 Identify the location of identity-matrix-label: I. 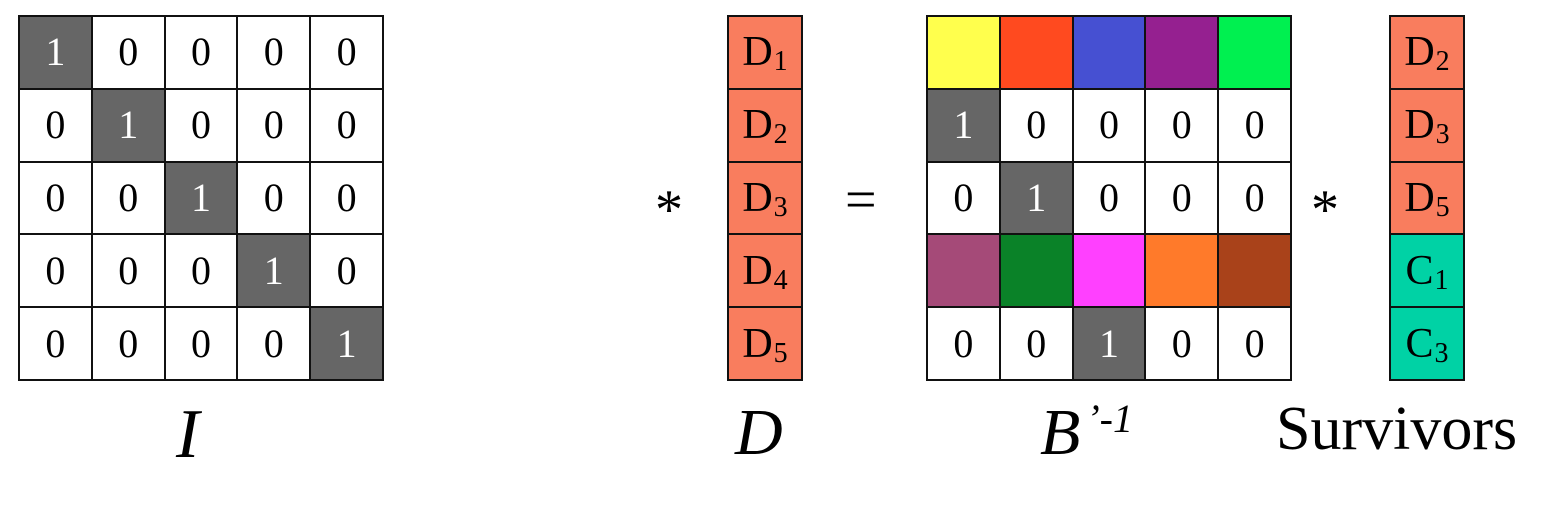
(187, 435).